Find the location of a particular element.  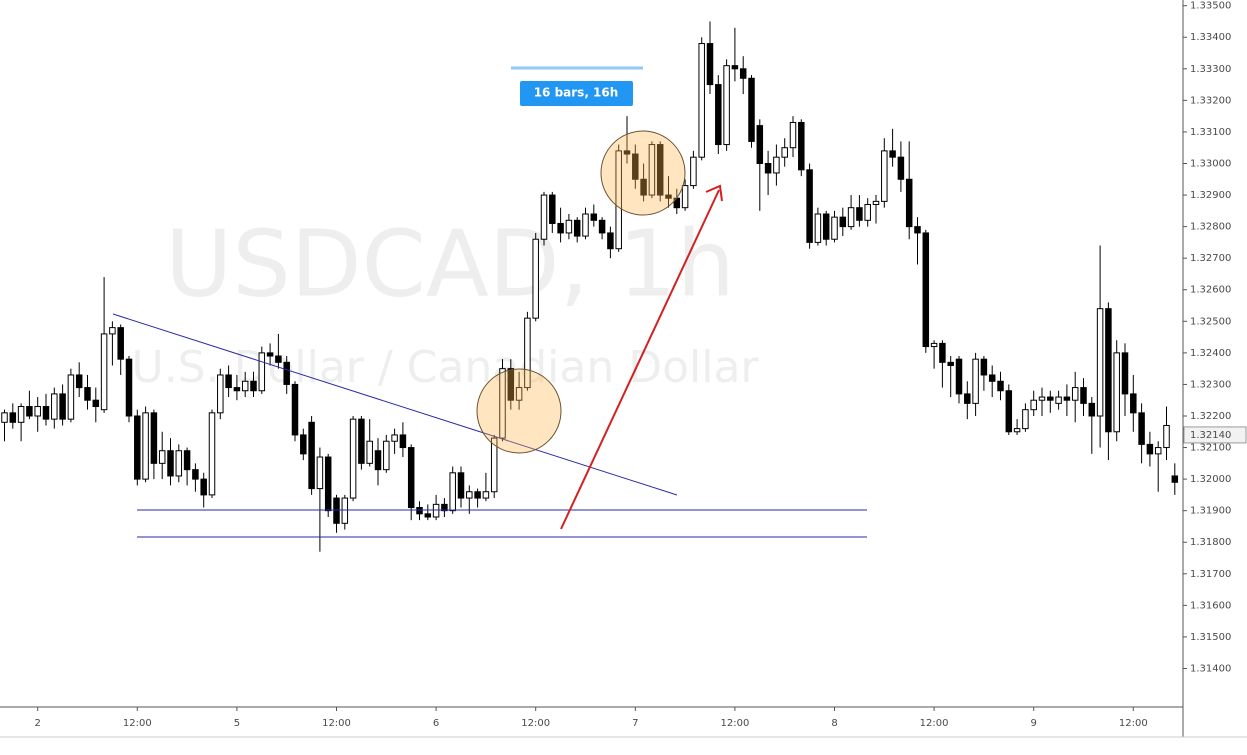

y-tick-label: 1.32500 is located at coordinates (1210, 321).